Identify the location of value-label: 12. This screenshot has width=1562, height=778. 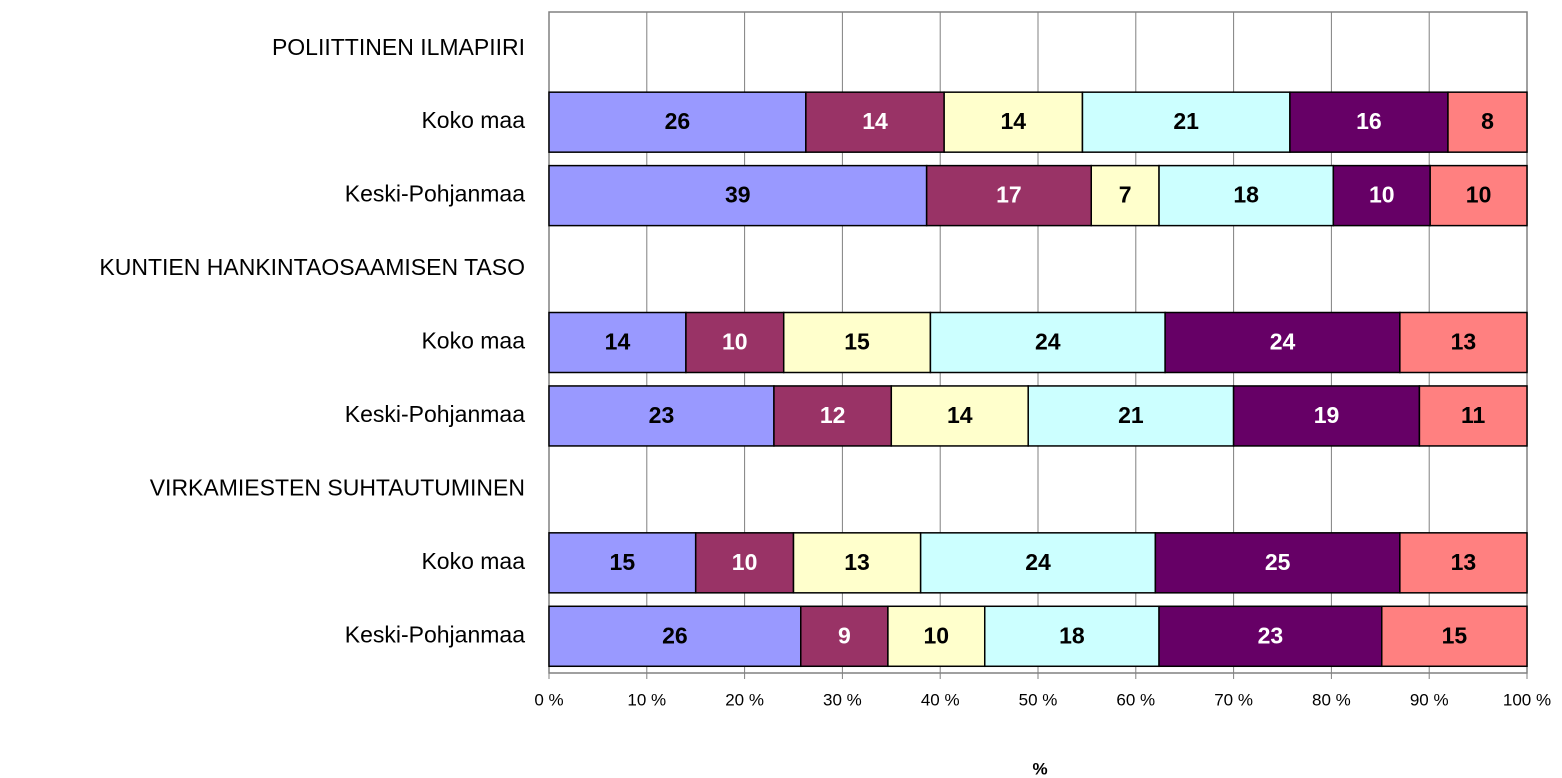
(833, 415).